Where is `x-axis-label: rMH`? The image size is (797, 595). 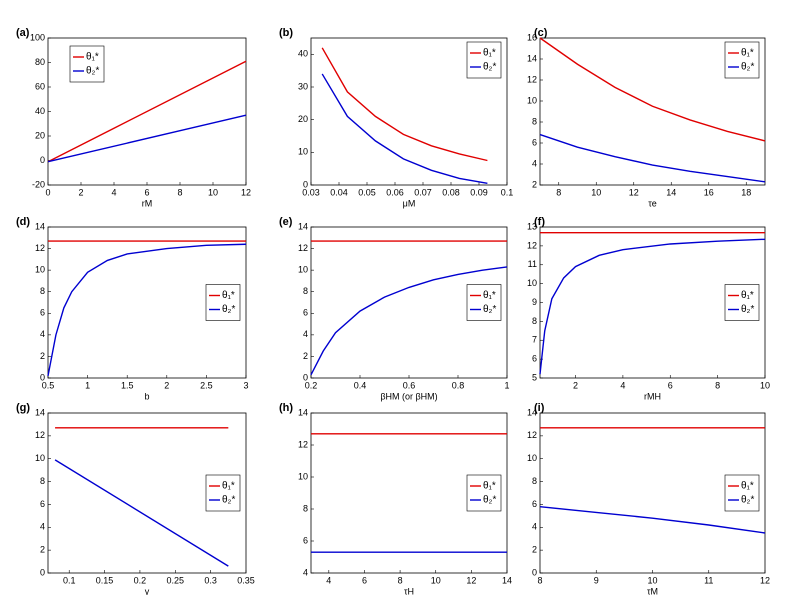
x-axis-label: rMH is located at coordinates (652, 396).